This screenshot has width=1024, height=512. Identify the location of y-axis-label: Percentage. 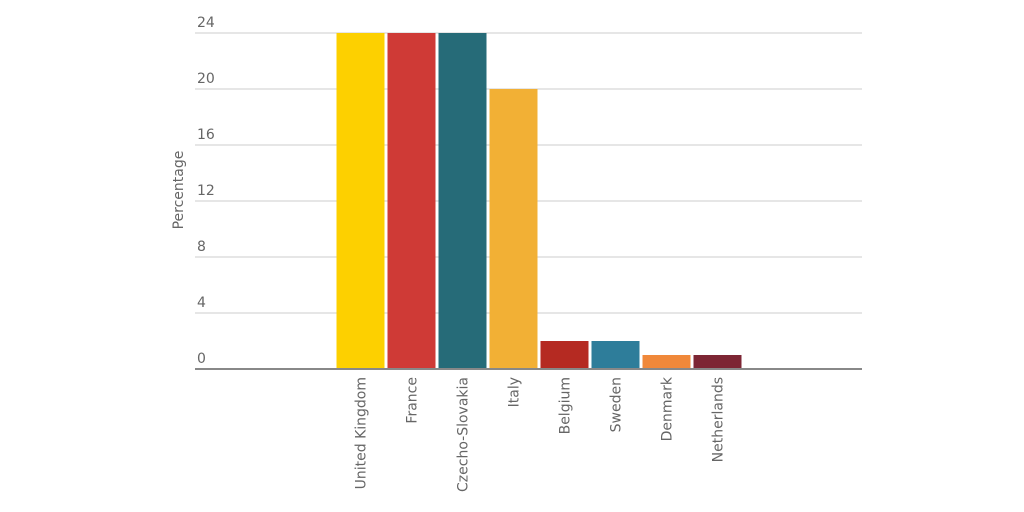
(179, 190).